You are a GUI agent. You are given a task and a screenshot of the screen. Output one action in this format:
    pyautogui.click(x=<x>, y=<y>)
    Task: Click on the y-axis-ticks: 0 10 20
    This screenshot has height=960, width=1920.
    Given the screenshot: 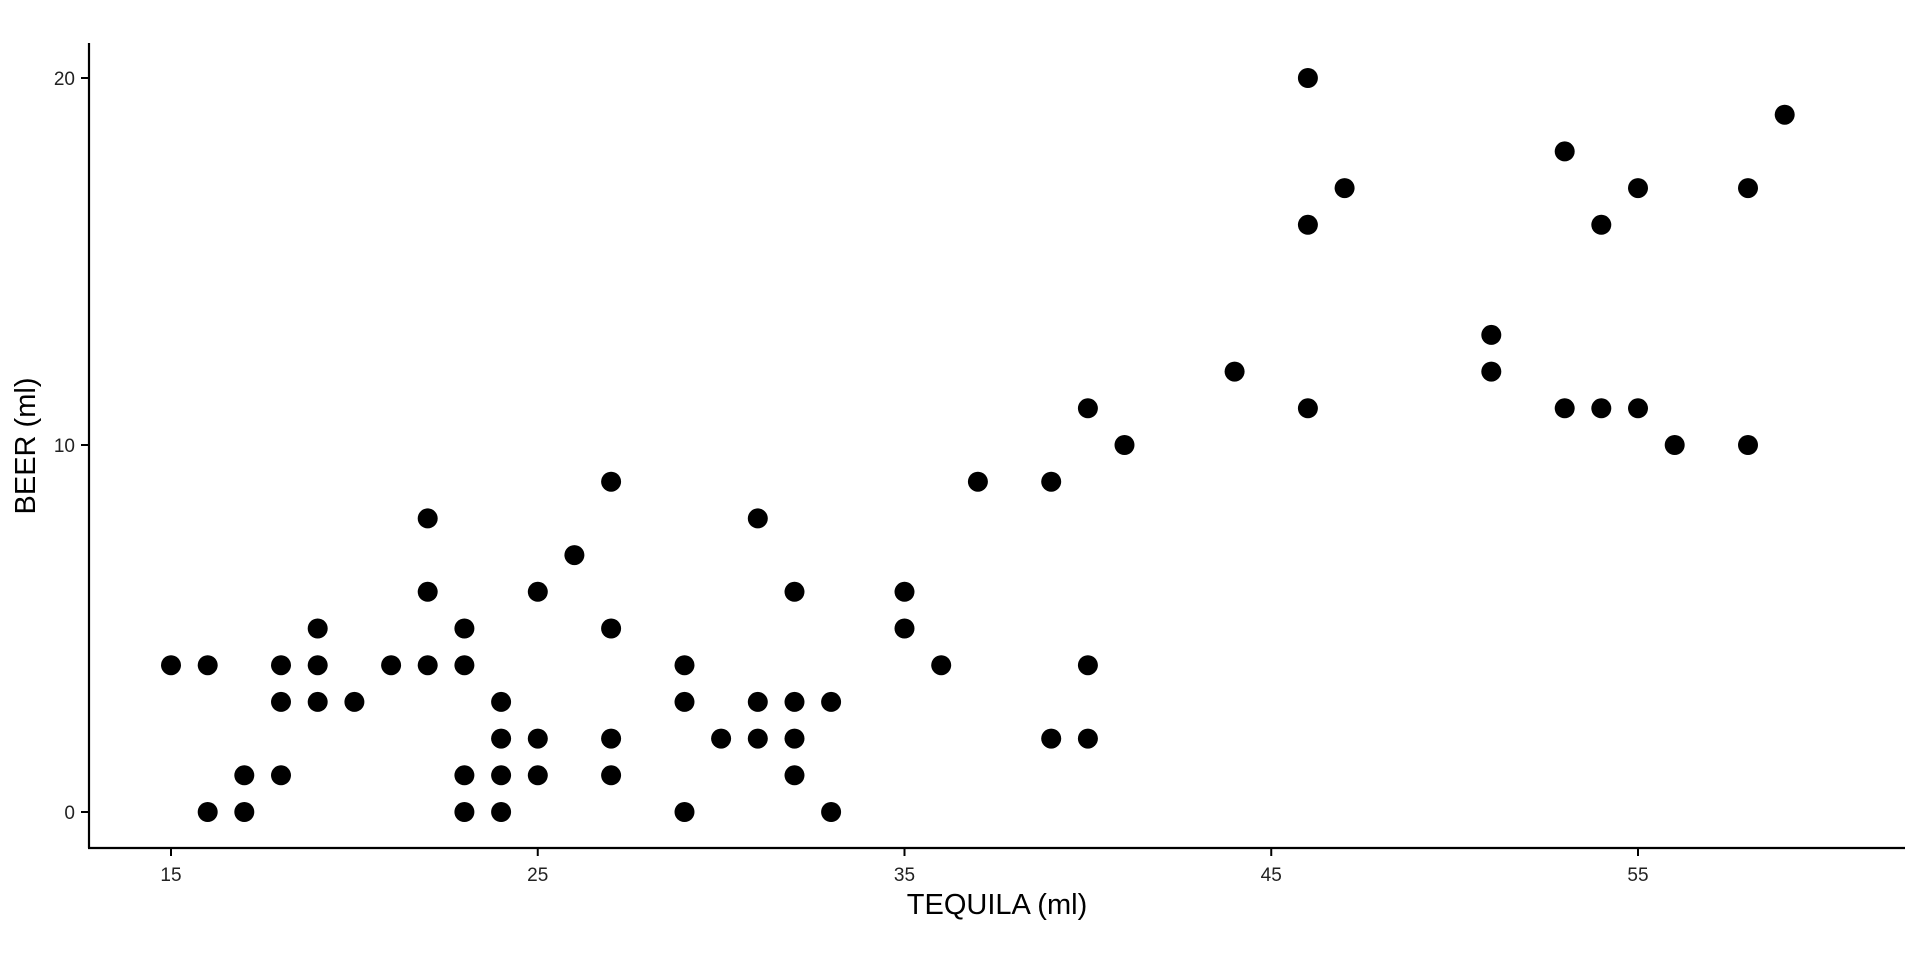 What is the action you would take?
    pyautogui.click(x=71, y=446)
    